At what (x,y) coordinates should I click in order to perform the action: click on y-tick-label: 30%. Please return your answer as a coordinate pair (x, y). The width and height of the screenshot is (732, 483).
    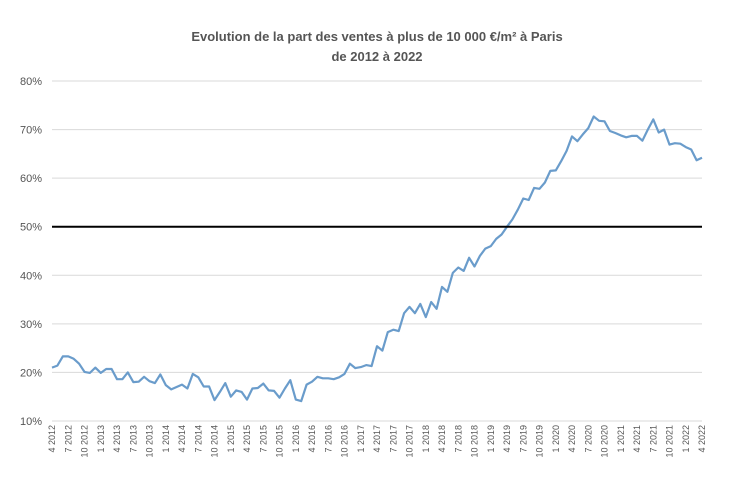
    Looking at the image, I should click on (31, 325).